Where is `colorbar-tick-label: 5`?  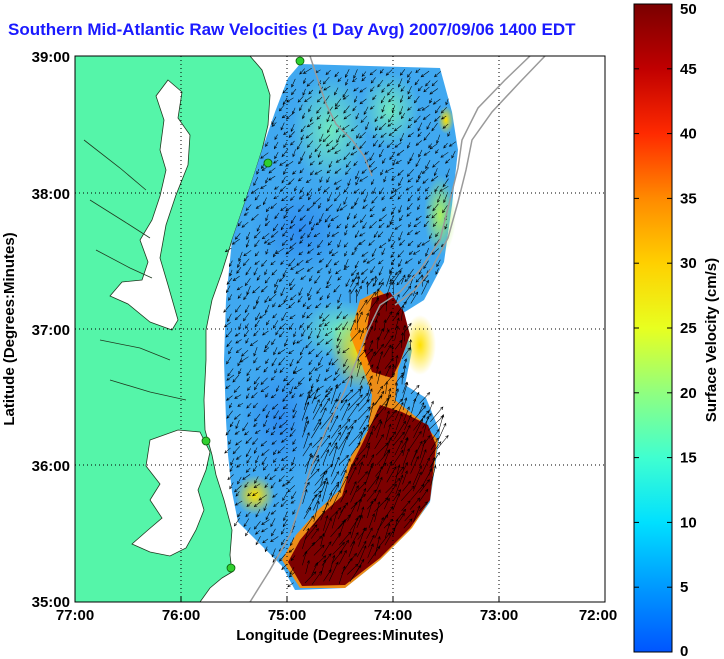 colorbar-tick-label: 5 is located at coordinates (684, 587).